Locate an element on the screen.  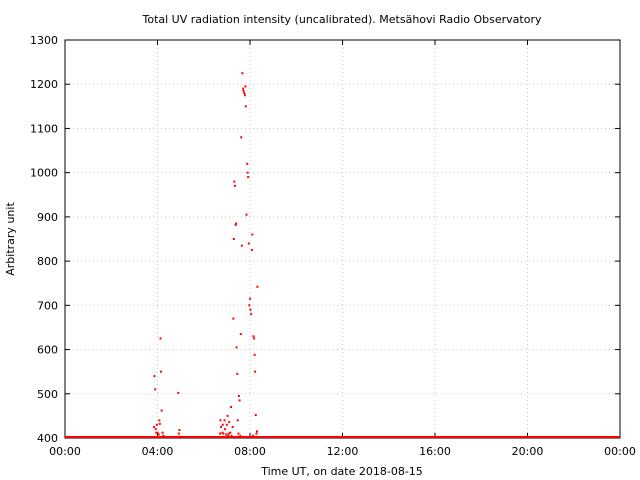
x-tick-label: 12:00 is located at coordinates (343, 451).